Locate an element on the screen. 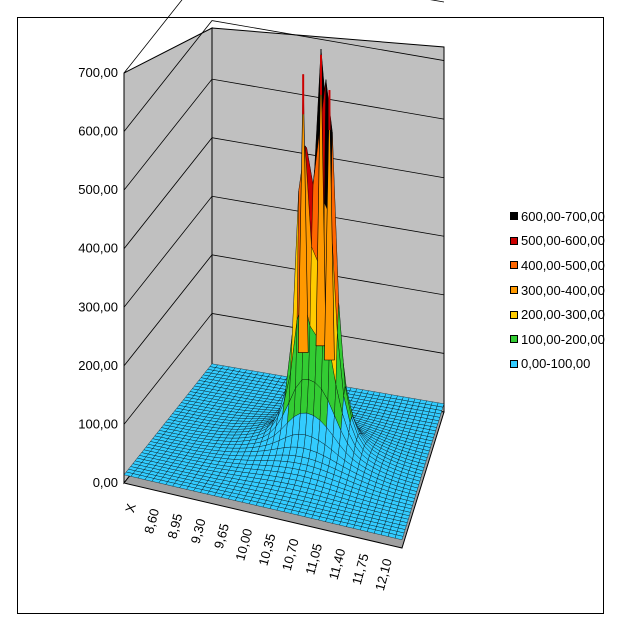 This screenshot has width=622, height=631. x-tick-label: 8,95 is located at coordinates (174, 526).